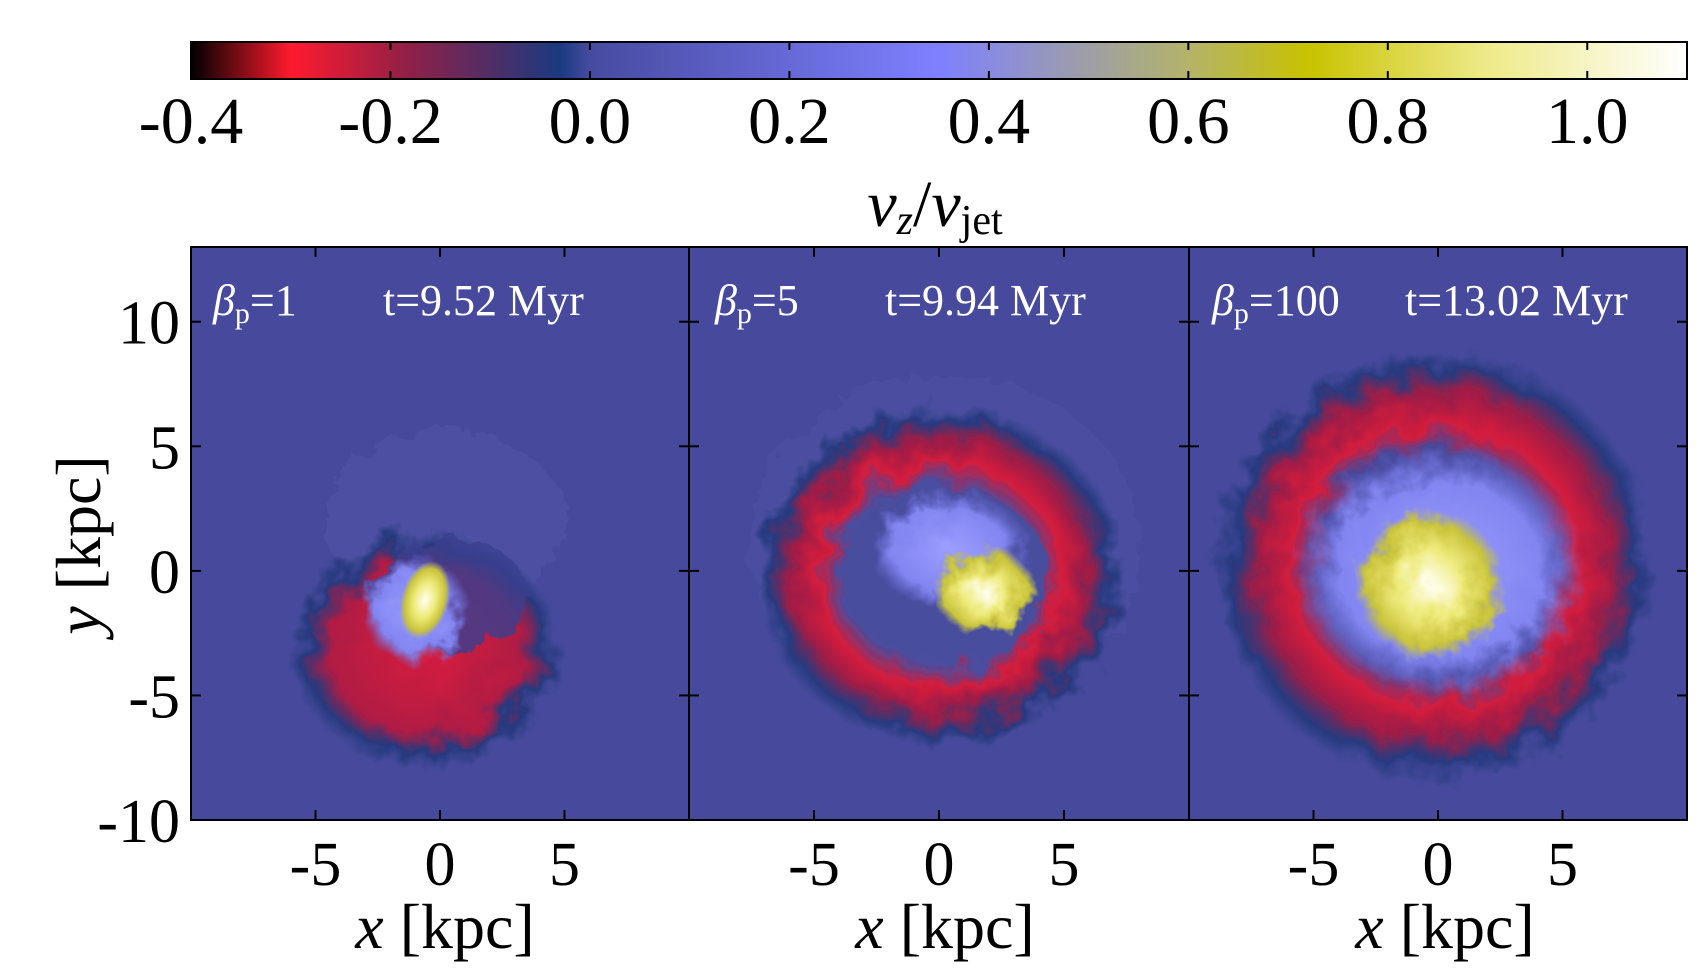 The height and width of the screenshot is (971, 1706). I want to click on y-tick-label: 0, so click(164, 573).